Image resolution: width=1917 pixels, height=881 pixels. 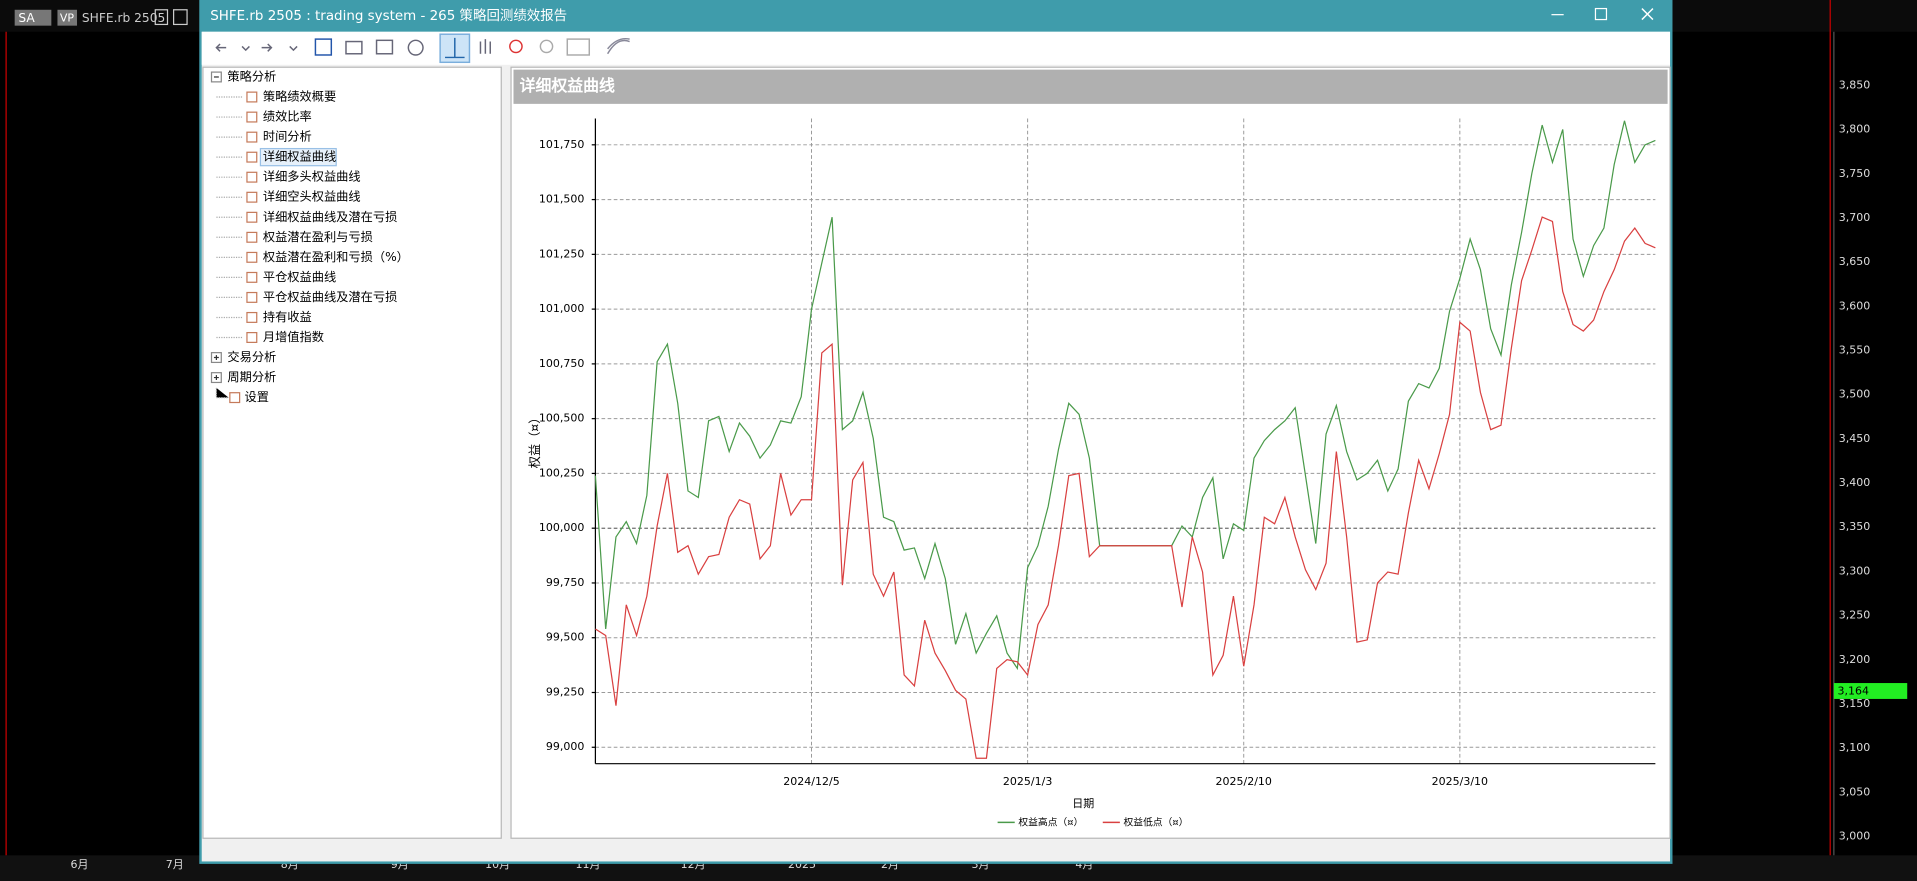 What do you see at coordinates (516, 46) in the screenshot?
I see `zoom-in` at bounding box center [516, 46].